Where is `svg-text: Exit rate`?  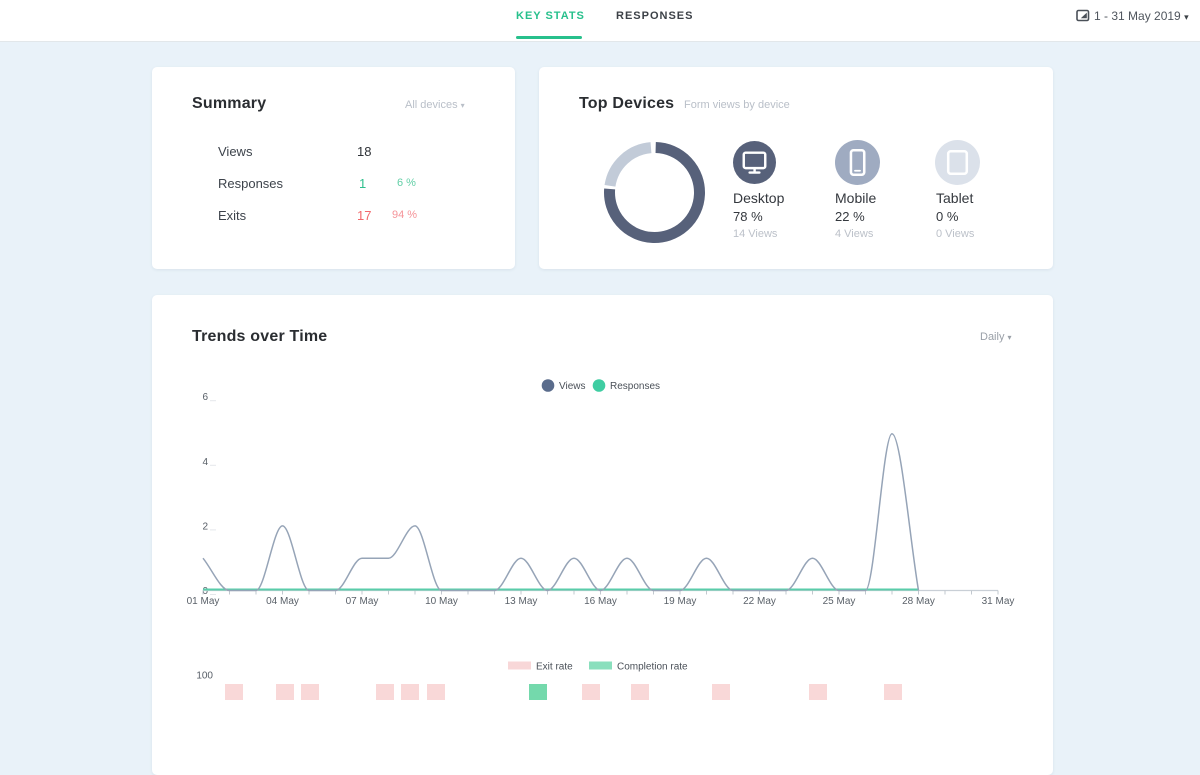
svg-text: Exit rate is located at coordinates (554, 667).